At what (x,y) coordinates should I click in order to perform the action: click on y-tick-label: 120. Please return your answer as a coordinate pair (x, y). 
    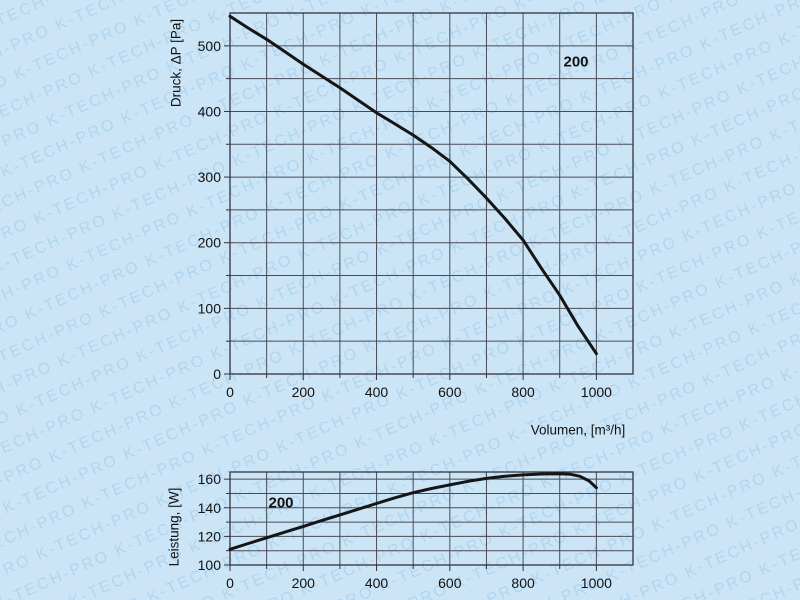
    Looking at the image, I should click on (210, 536).